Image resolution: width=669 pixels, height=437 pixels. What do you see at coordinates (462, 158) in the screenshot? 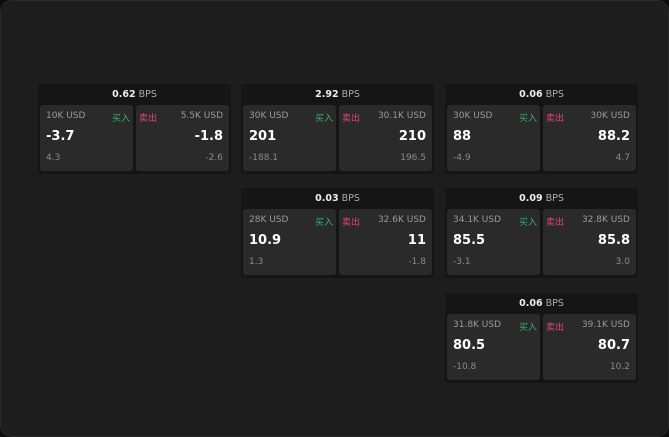
I see `buy-change: -4.9` at bounding box center [462, 158].